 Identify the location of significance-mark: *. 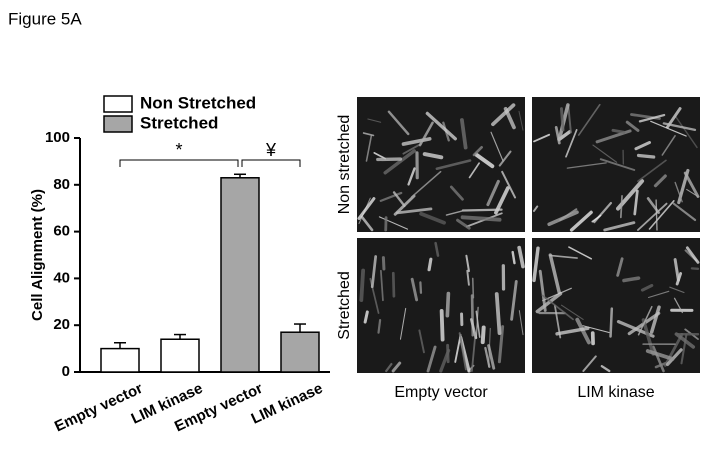
(178, 150).